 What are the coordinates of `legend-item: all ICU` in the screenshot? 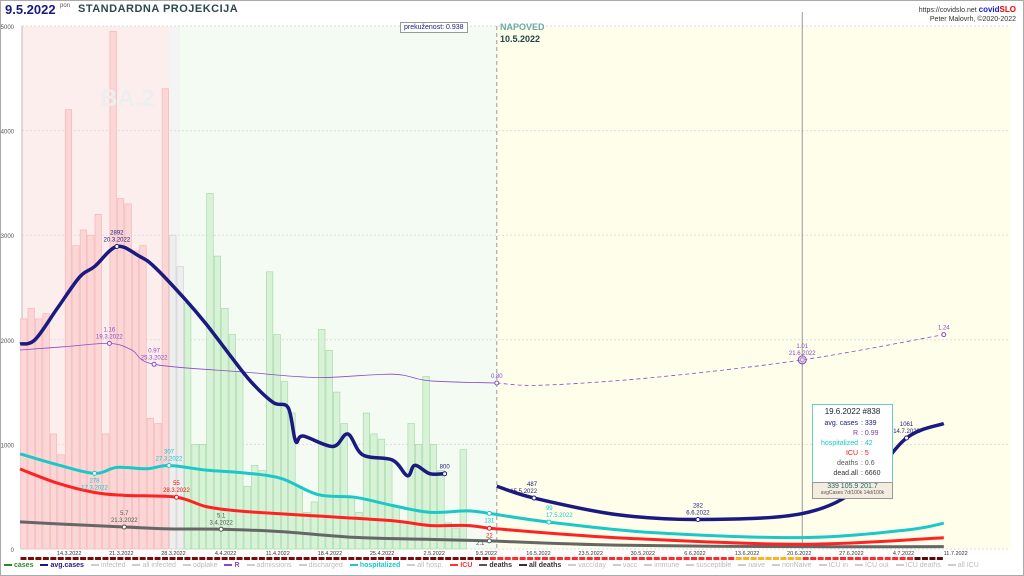 It's located at (963, 565).